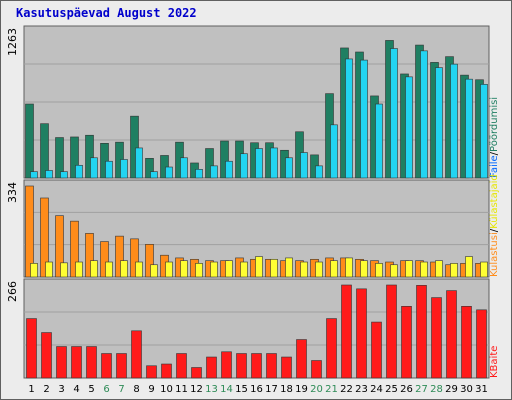 The image size is (512, 400). I want to click on bar-külastajaid-day-12, so click(199, 270).